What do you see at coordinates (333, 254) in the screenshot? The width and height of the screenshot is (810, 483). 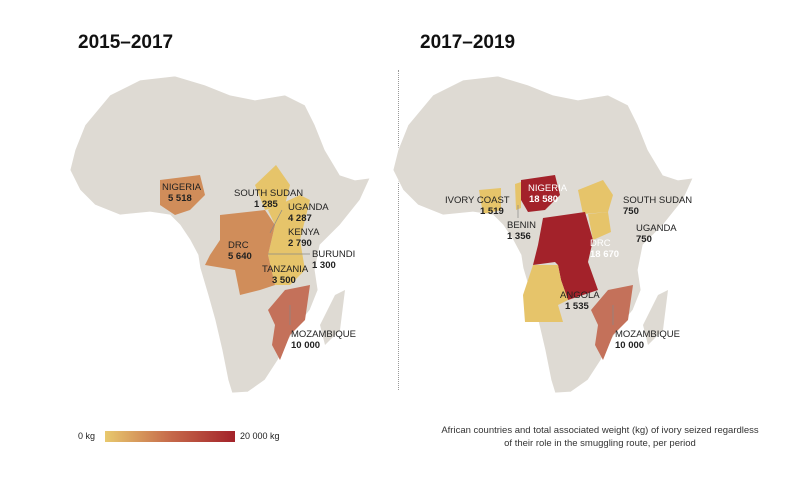 I see `label-burundi: BURUNDI` at bounding box center [333, 254].